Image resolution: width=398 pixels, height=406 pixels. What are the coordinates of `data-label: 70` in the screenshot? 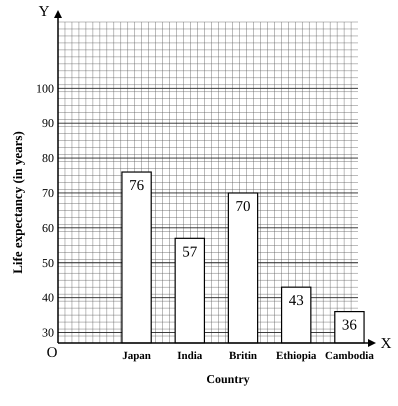 It's located at (243, 206).